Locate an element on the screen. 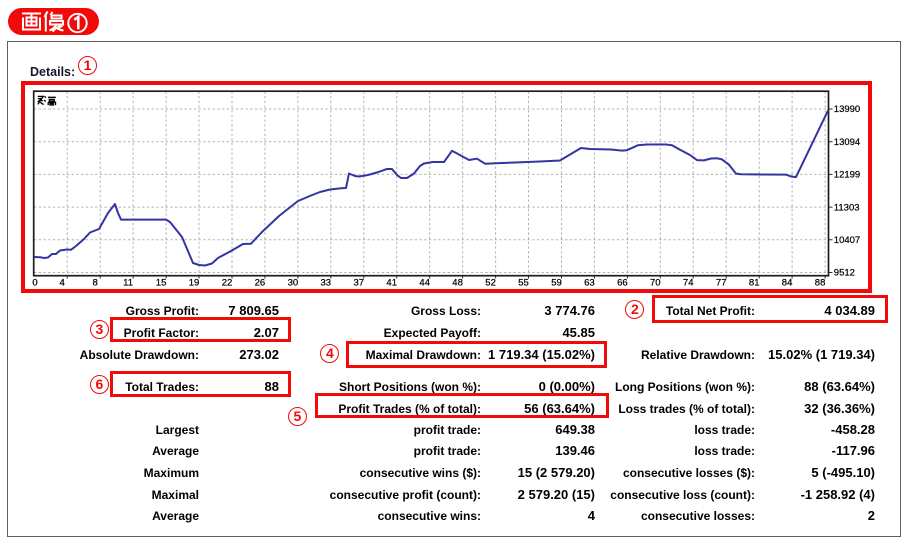 This screenshot has height=550, width=907. svg-text: 77 is located at coordinates (721, 283).